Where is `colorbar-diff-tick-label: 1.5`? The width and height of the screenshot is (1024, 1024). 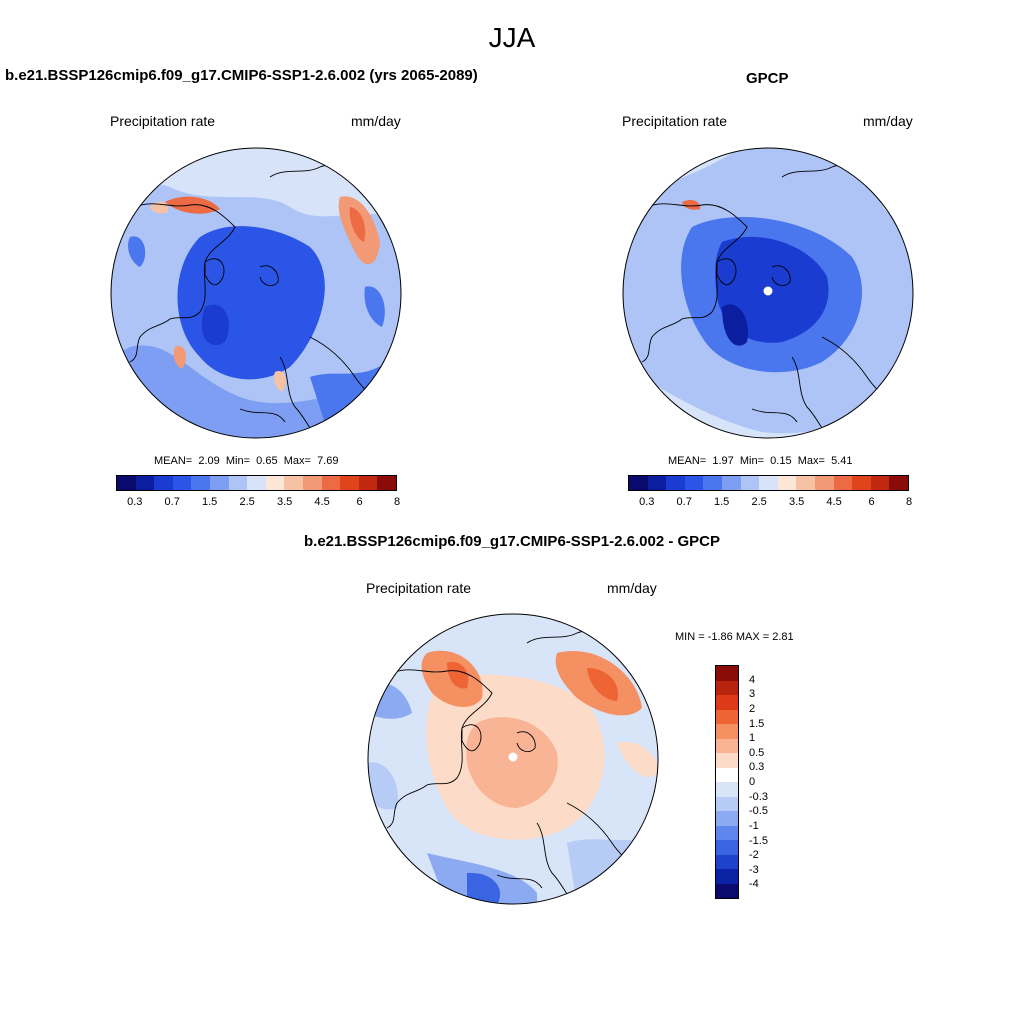 colorbar-diff-tick-label: 1.5 is located at coordinates (757, 723).